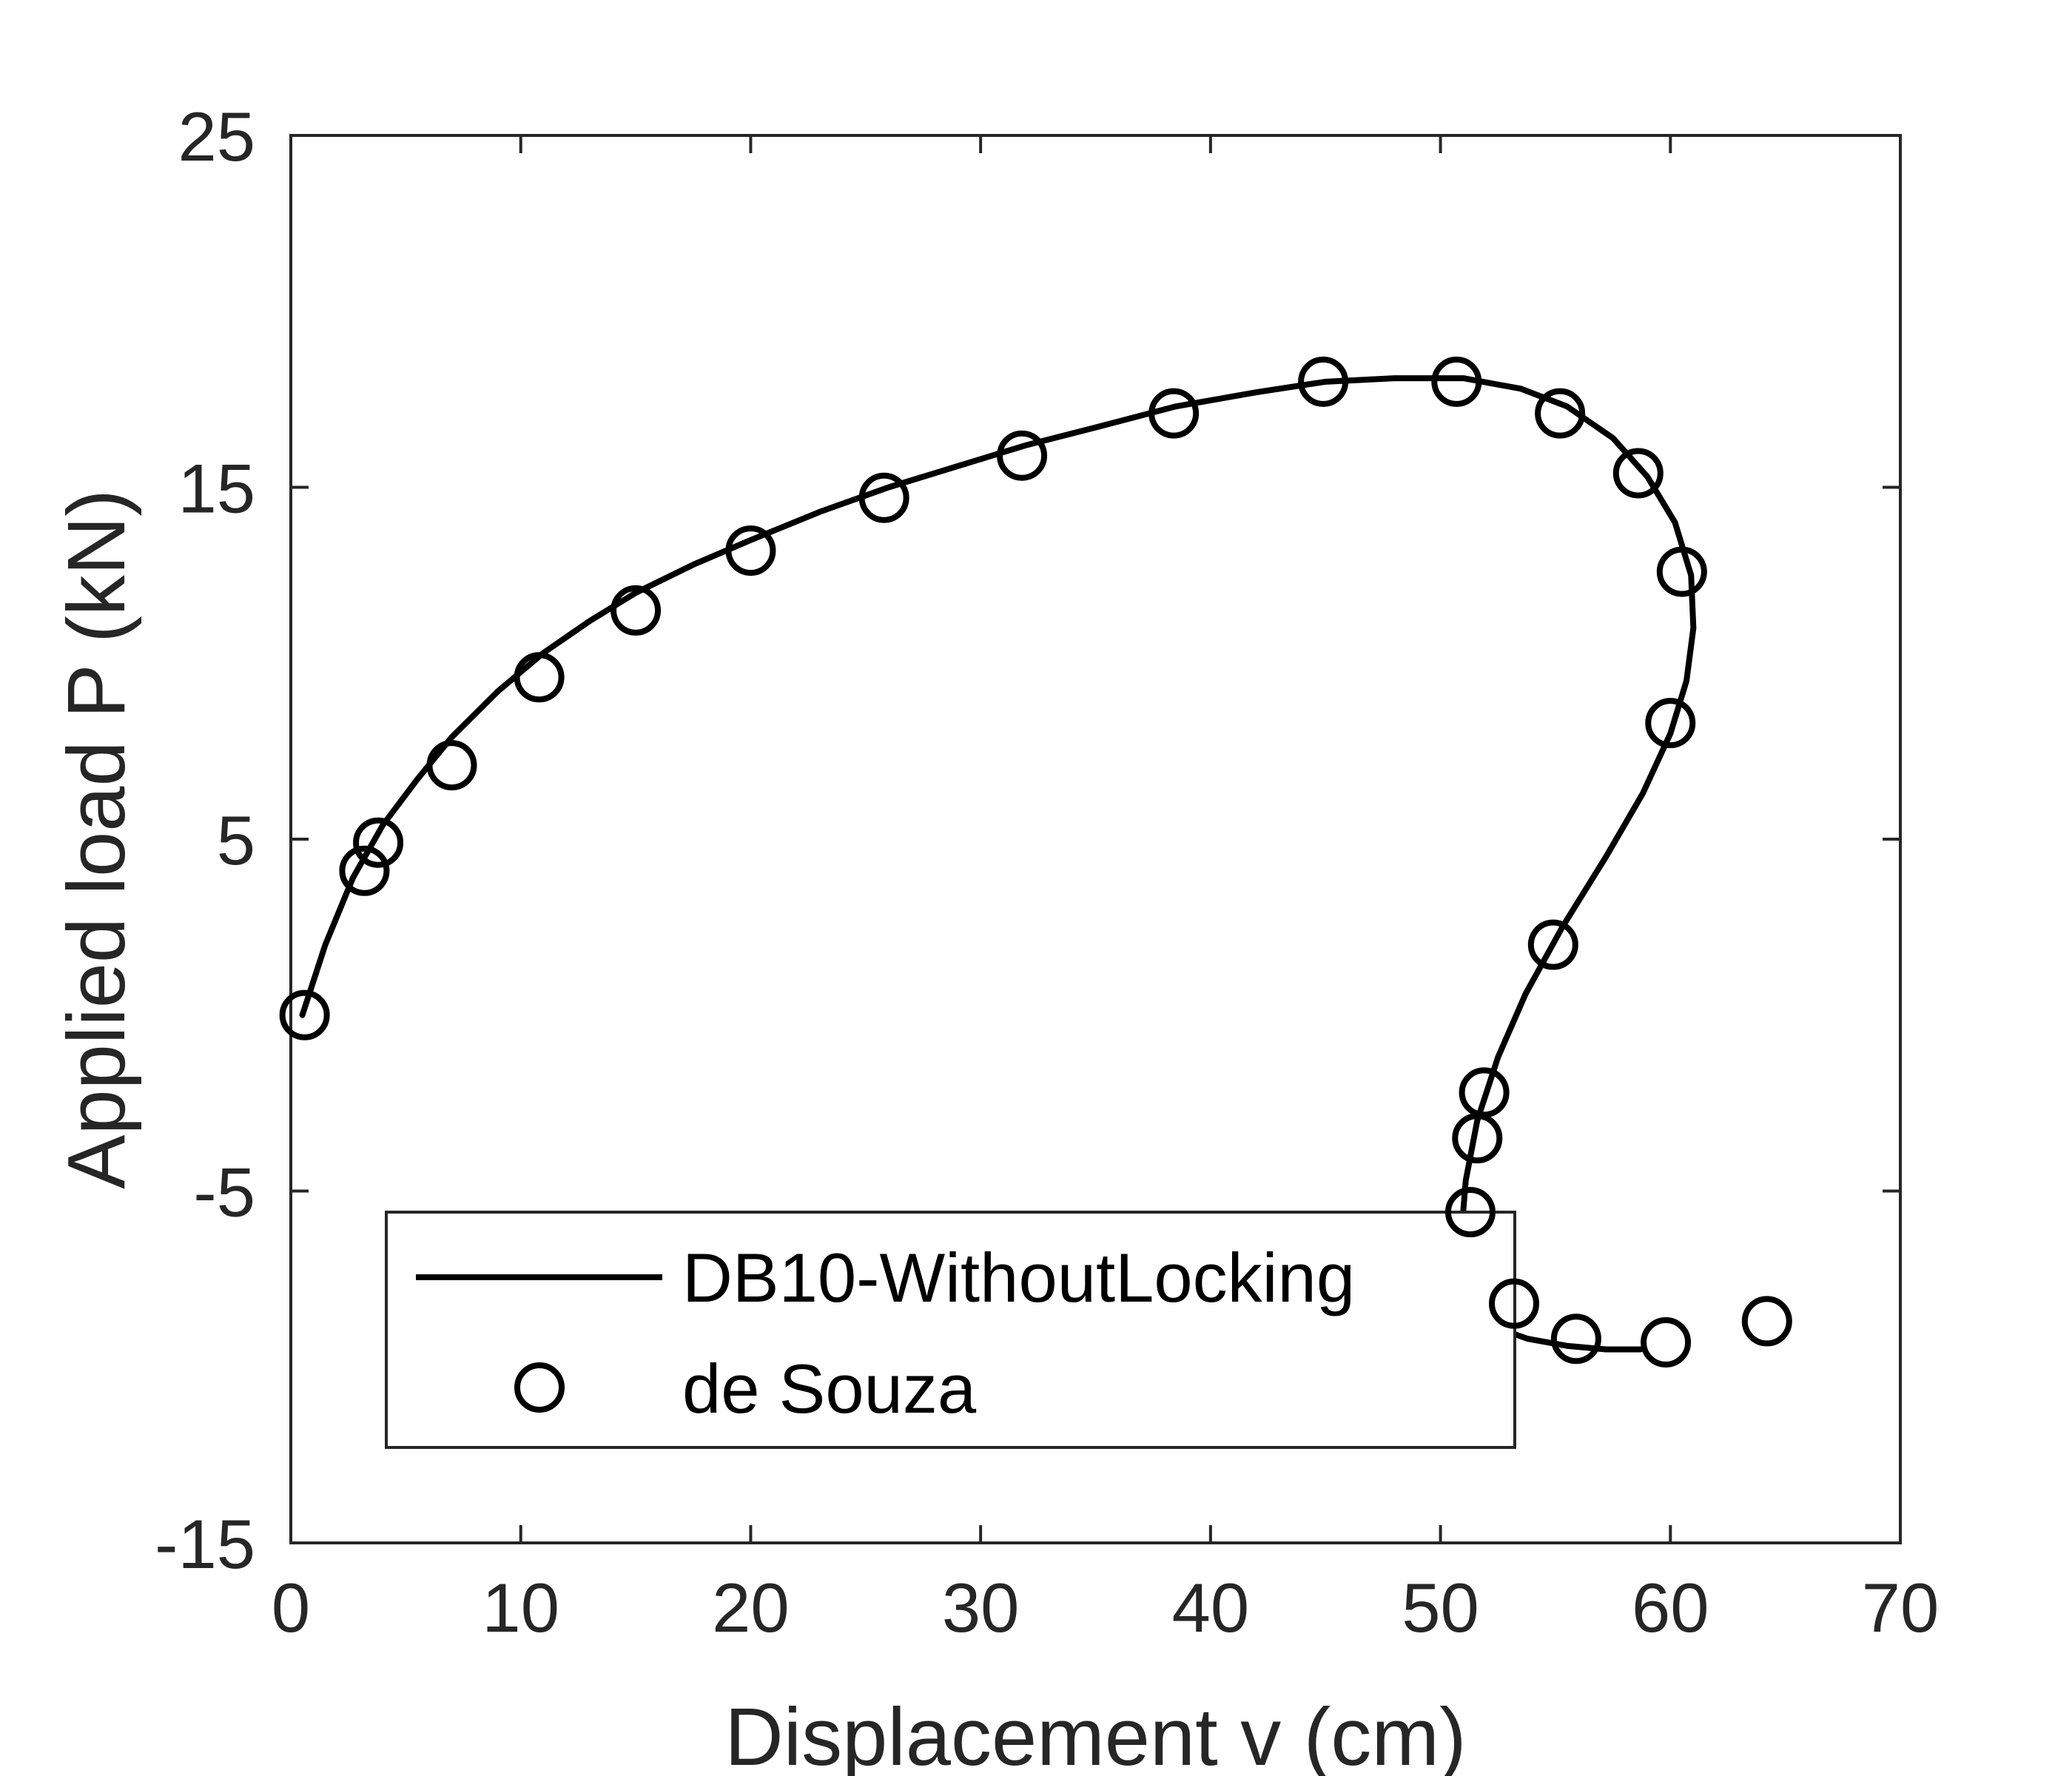 This screenshot has height=1776, width=2072. Describe the element at coordinates (539, 1387) in the screenshot. I see `legend-marker-swatch` at that location.